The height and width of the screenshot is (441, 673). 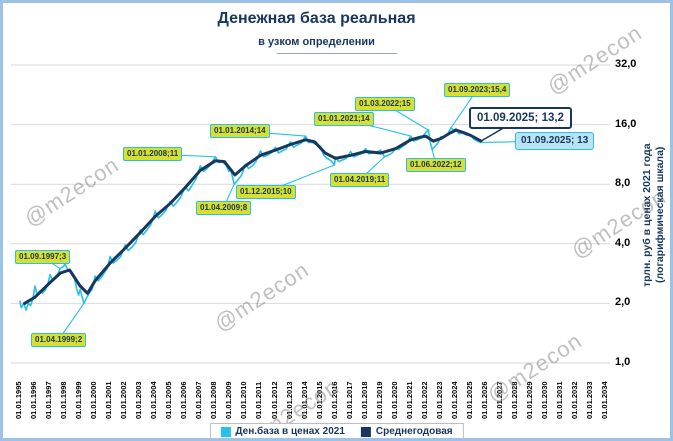 What do you see at coordinates (436, 165) in the screenshot?
I see `annotation-callout: 01.06.2022;12` at bounding box center [436, 165].